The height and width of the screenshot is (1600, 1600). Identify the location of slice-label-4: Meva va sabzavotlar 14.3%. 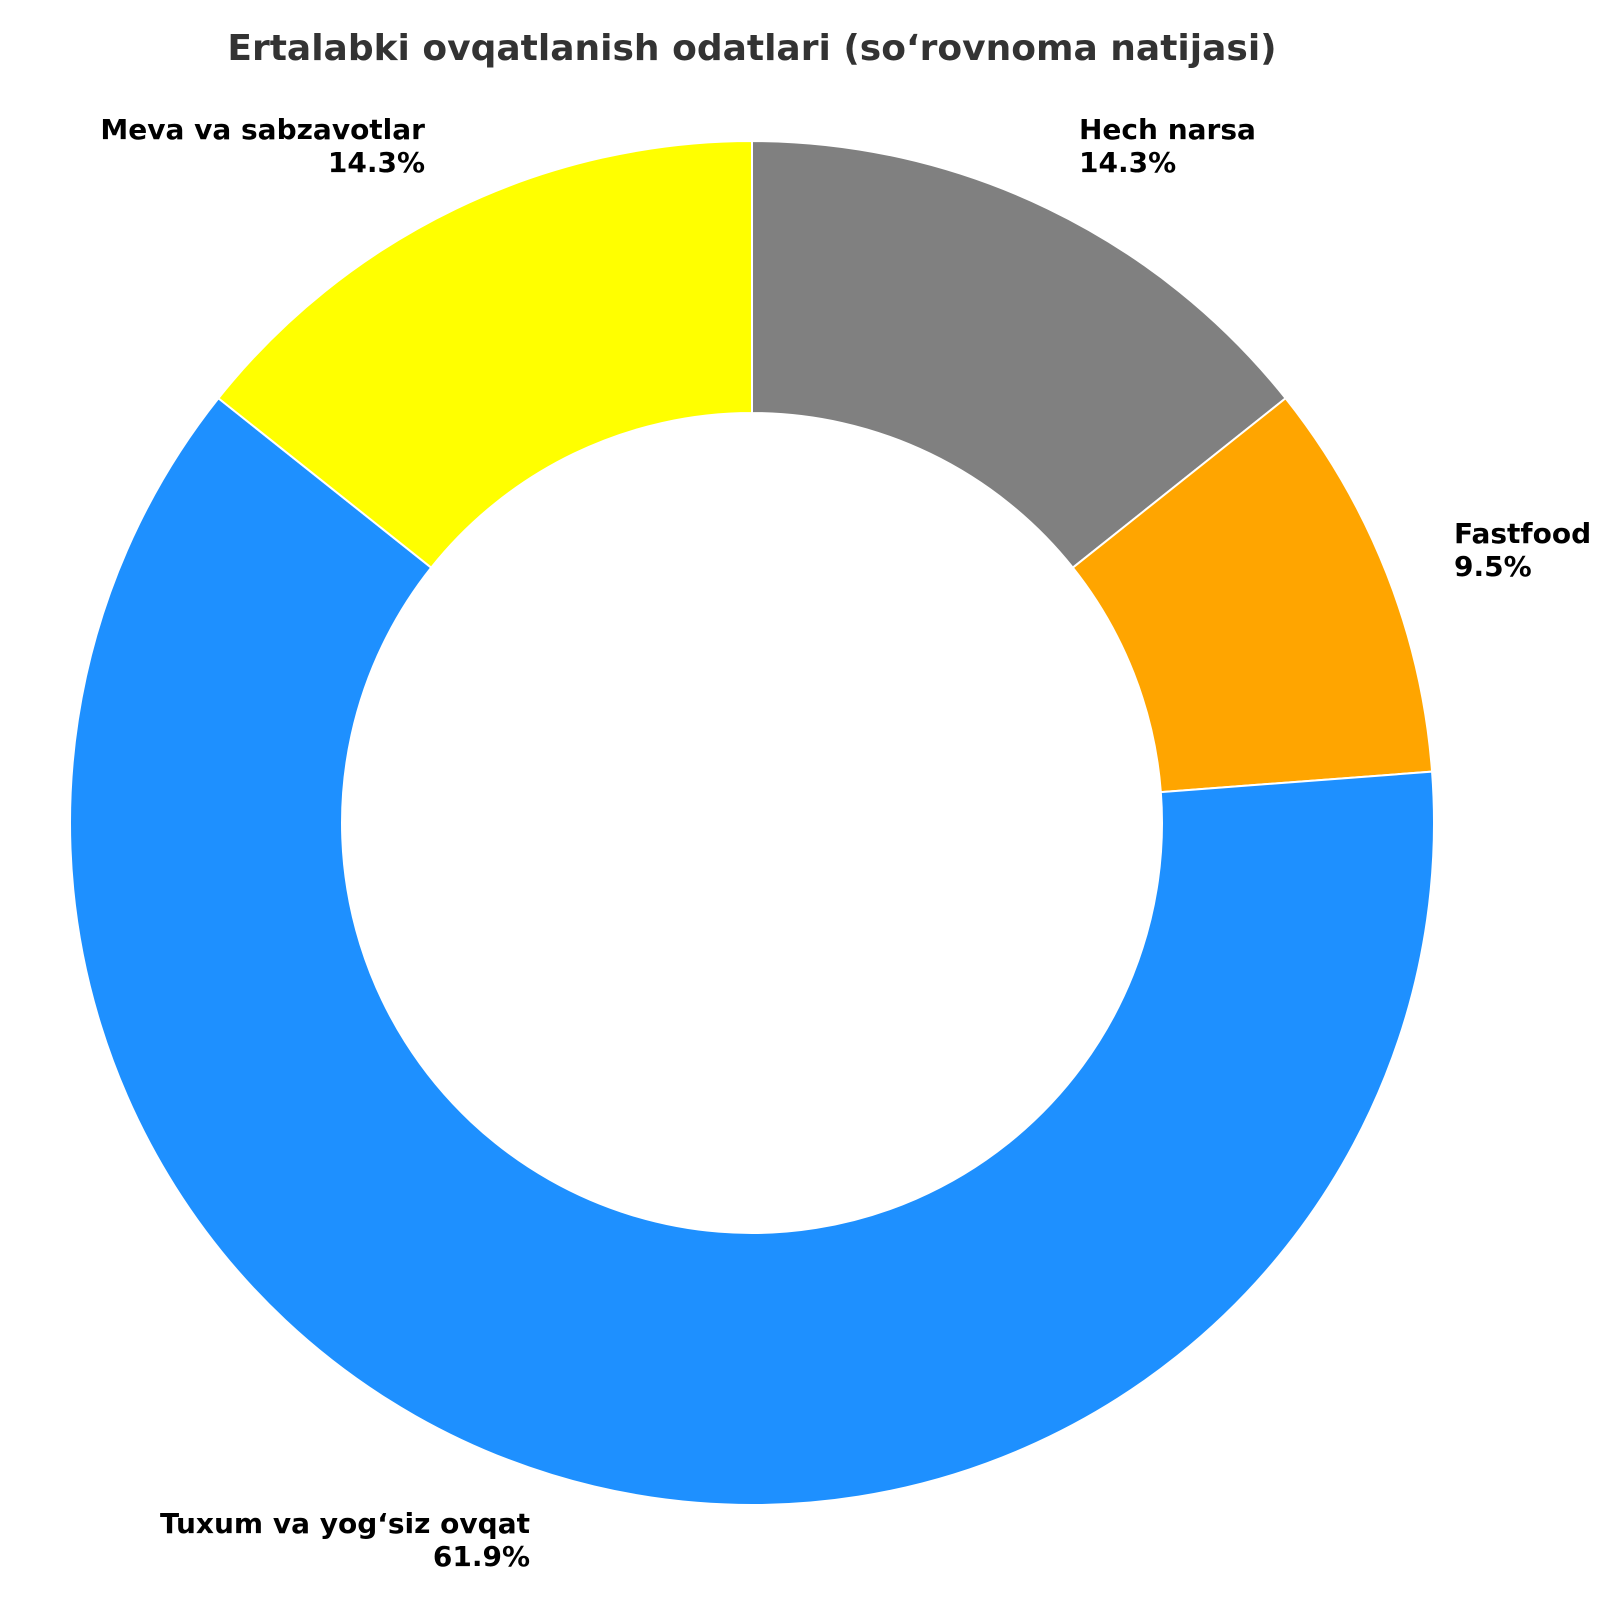
(262, 146).